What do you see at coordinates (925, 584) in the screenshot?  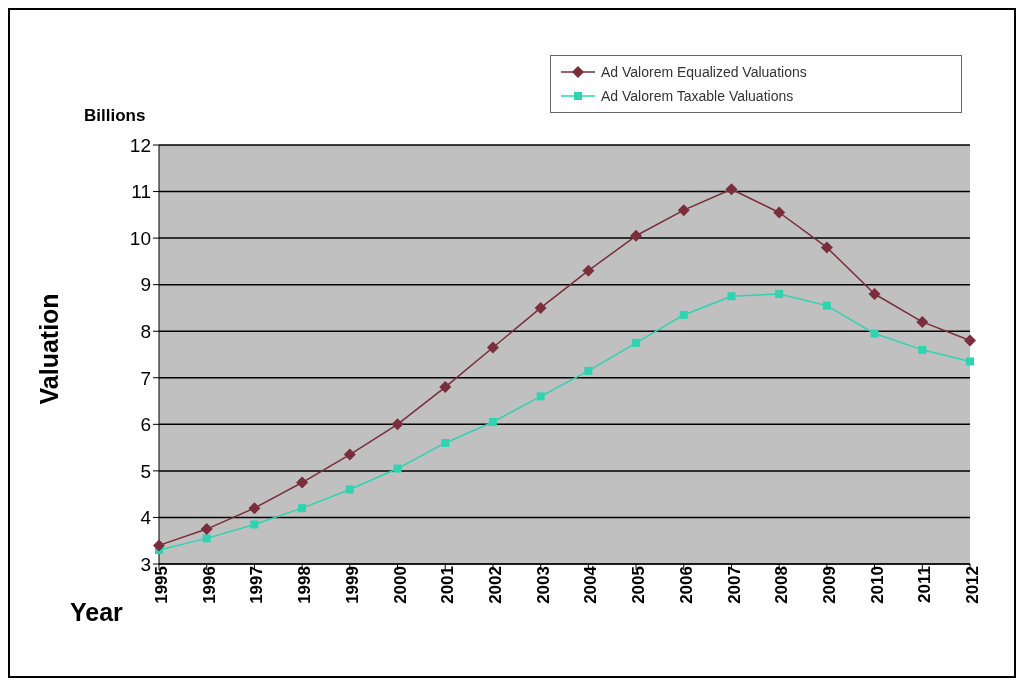 I see `x-tick-label: 2011` at bounding box center [925, 584].